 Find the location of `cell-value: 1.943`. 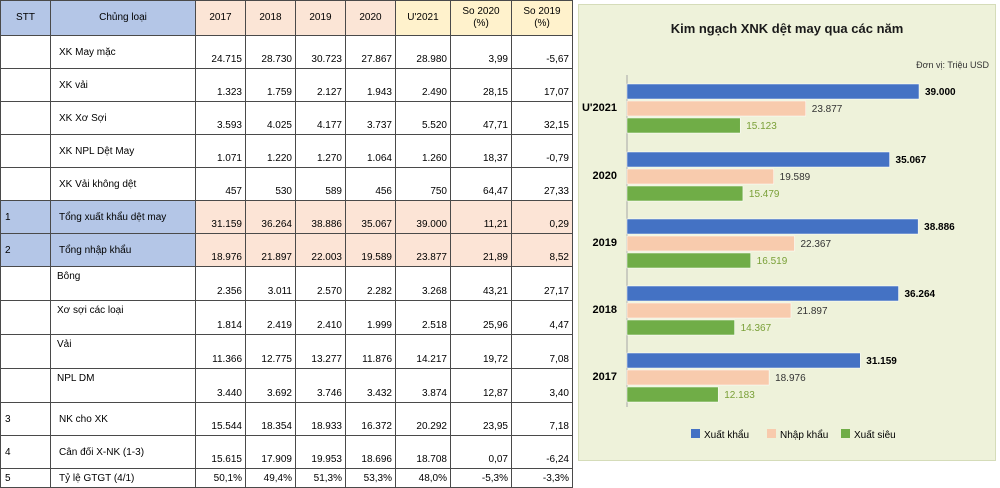

cell-value: 1.943 is located at coordinates (370, 85).